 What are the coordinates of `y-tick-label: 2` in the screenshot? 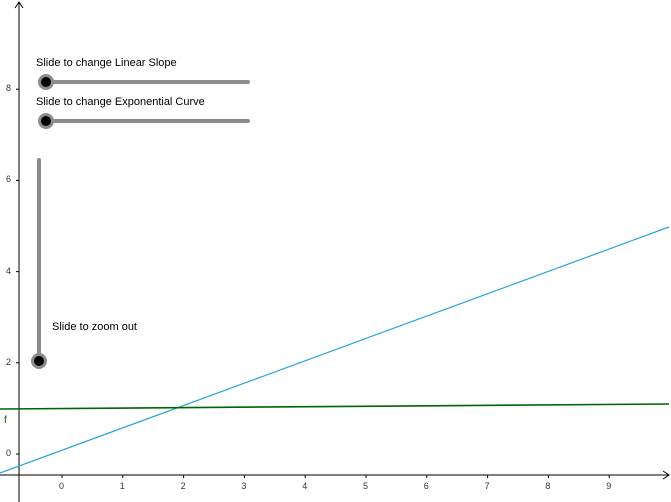 It's located at (9, 361).